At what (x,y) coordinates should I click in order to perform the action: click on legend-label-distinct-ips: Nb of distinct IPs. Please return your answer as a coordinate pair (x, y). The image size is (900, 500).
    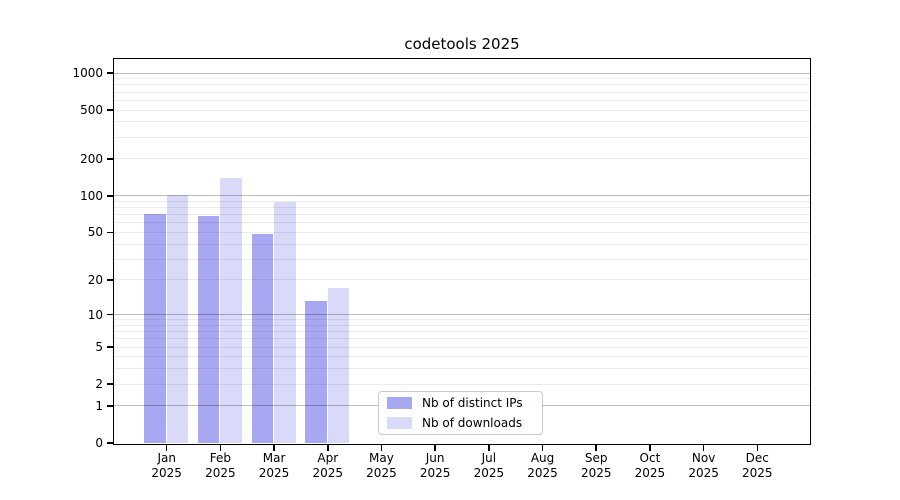
    Looking at the image, I should click on (472, 403).